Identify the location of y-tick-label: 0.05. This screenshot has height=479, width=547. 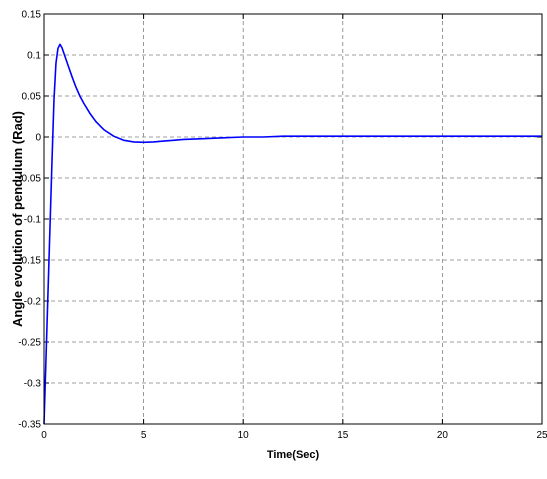
(32, 97).